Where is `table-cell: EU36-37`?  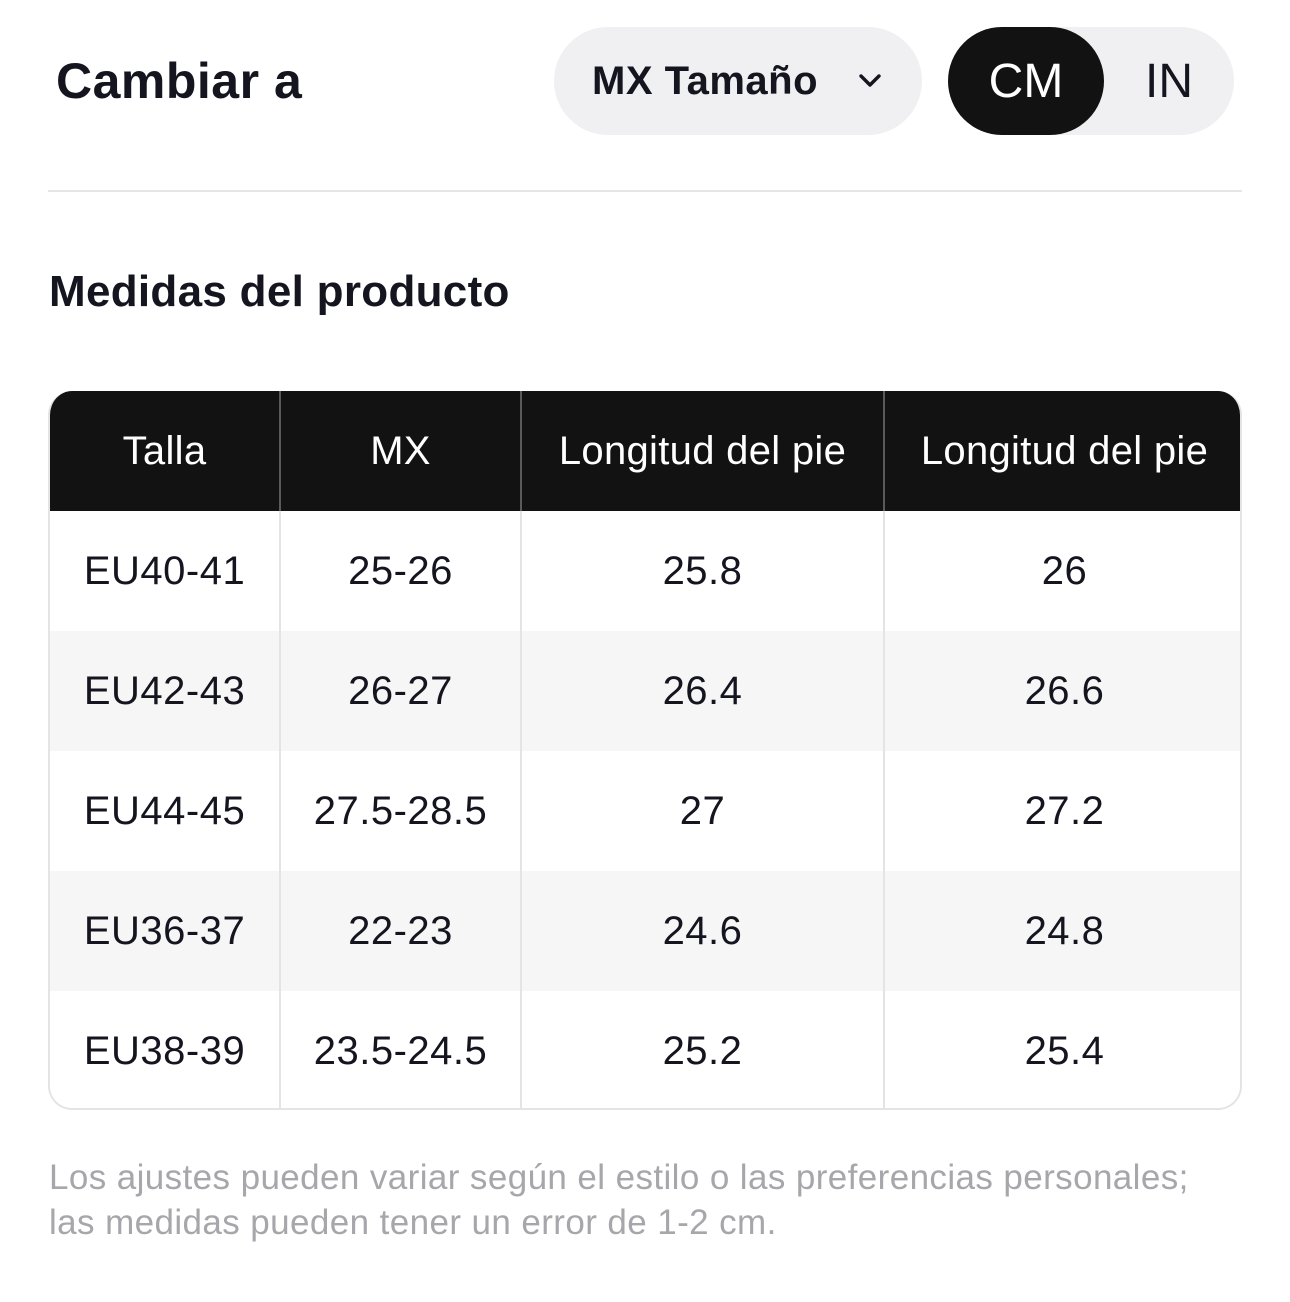 table-cell: EU36-37 is located at coordinates (165, 931).